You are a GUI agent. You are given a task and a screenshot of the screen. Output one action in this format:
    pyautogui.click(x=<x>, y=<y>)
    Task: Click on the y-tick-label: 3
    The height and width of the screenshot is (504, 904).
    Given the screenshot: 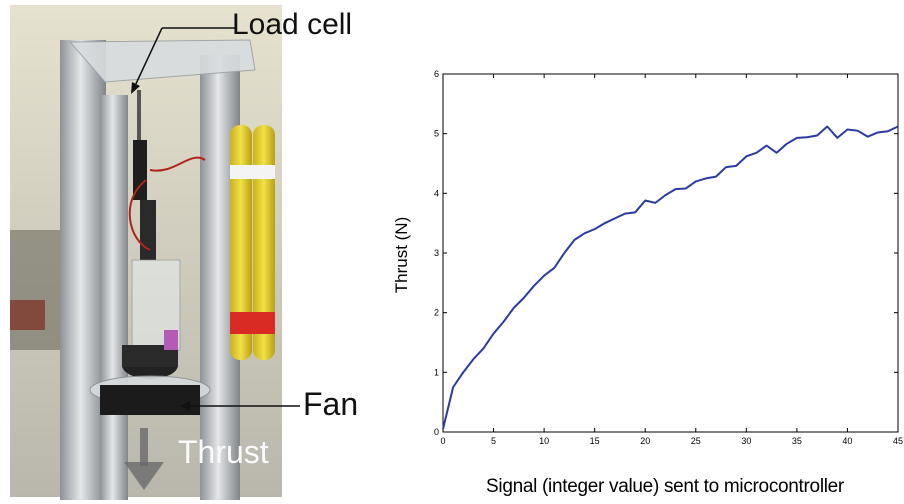 What is the action you would take?
    pyautogui.click(x=436, y=253)
    